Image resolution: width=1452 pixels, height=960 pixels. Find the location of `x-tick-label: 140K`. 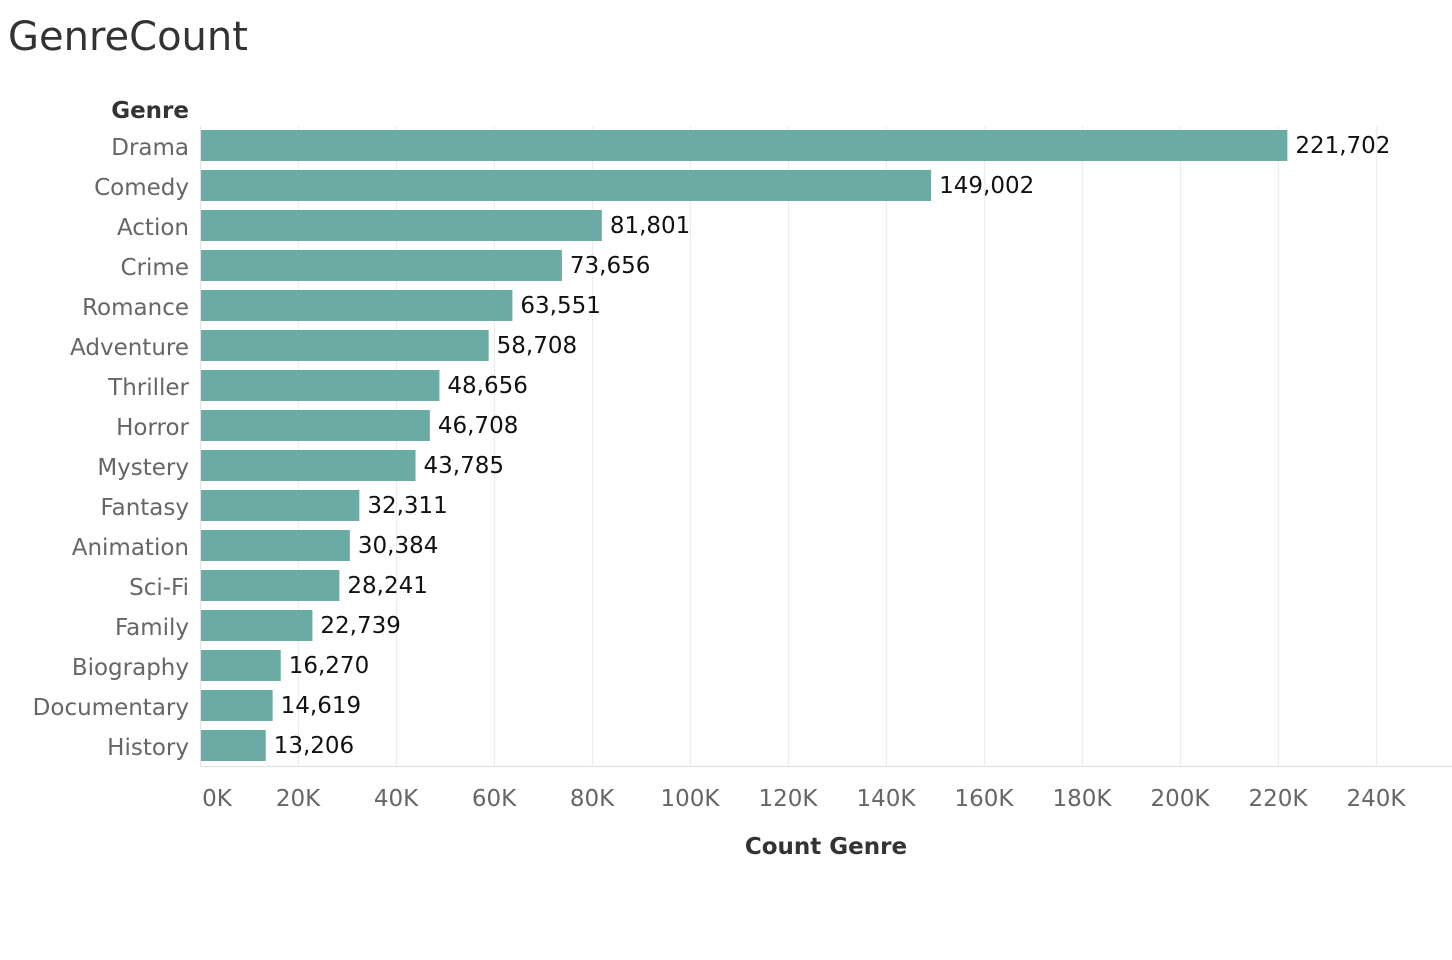

x-tick-label: 140K is located at coordinates (887, 799).